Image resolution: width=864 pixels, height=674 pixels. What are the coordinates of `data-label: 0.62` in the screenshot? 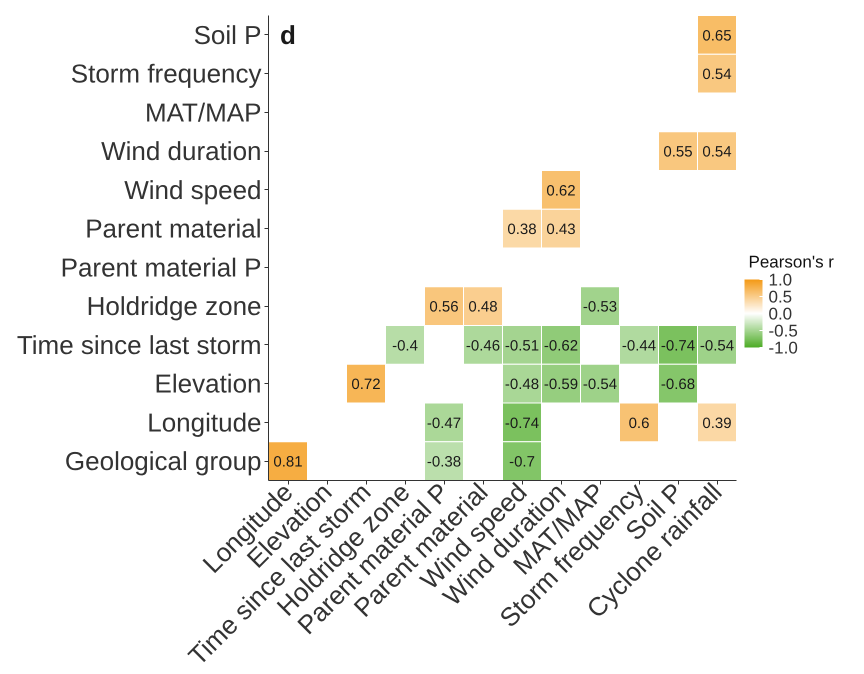 It's located at (561, 191).